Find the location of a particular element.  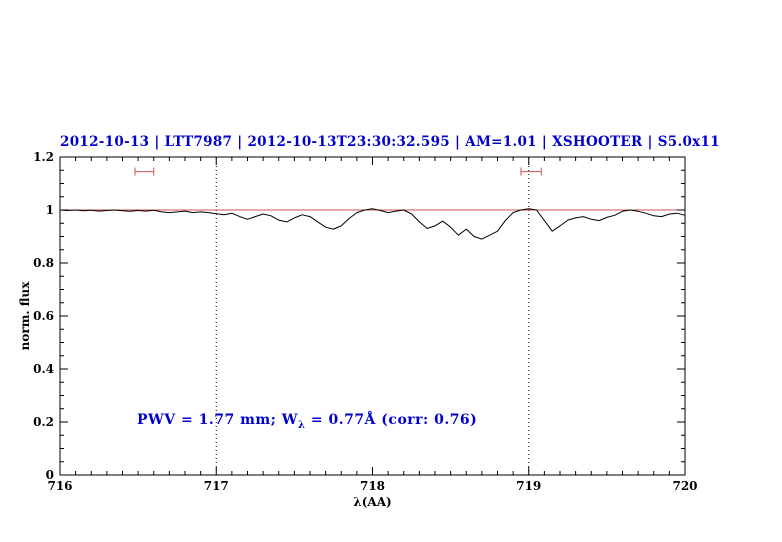

y-tick-label: 1.2 is located at coordinates (43, 157).